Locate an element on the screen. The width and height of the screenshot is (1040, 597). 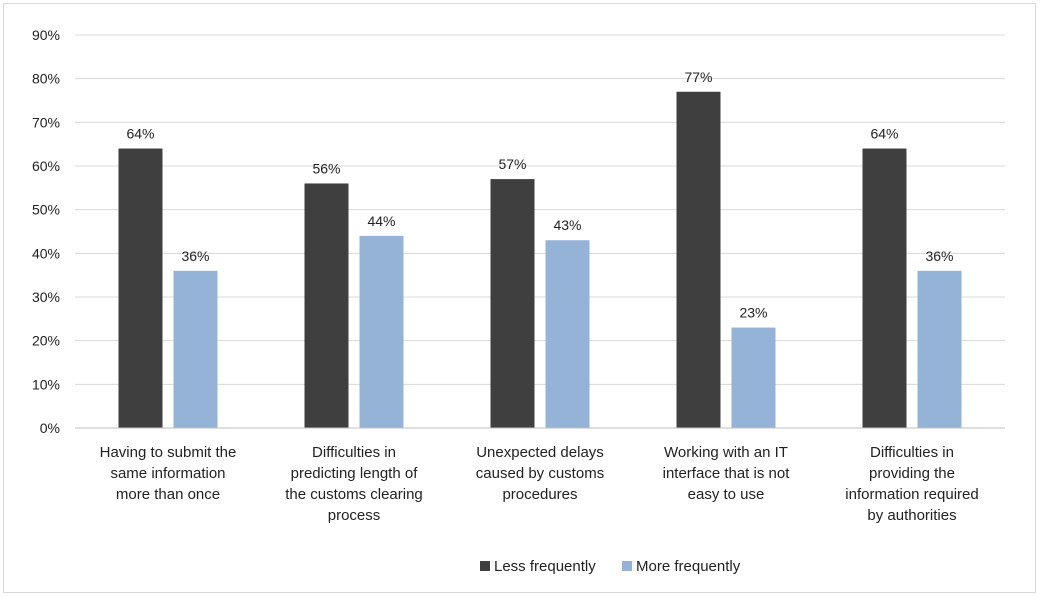
legend: Less frequently More frequently is located at coordinates (610, 566).